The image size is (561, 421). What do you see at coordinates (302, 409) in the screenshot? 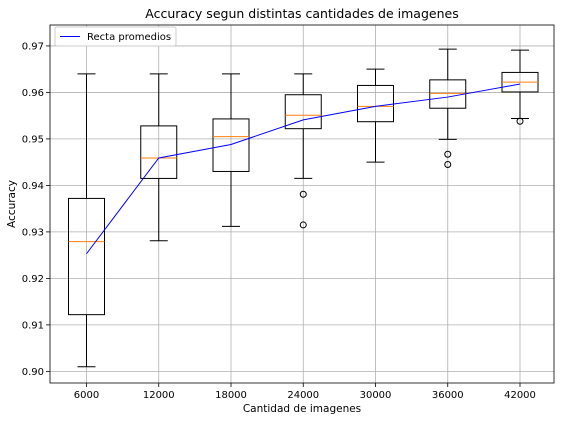
I see `x-axis-label: Cantidad de imagenes` at bounding box center [302, 409].